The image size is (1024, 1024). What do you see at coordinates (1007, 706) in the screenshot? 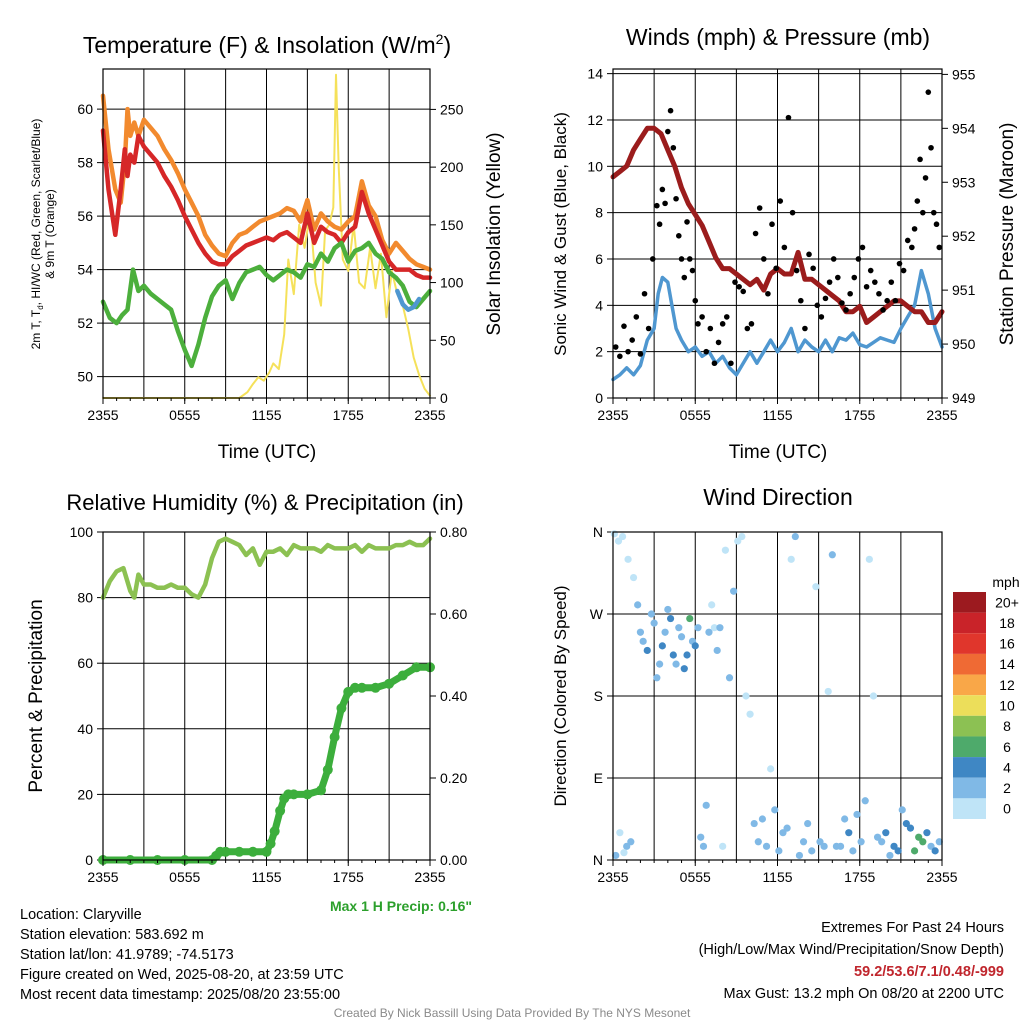
I see `colorbar-label: 10` at bounding box center [1007, 706].